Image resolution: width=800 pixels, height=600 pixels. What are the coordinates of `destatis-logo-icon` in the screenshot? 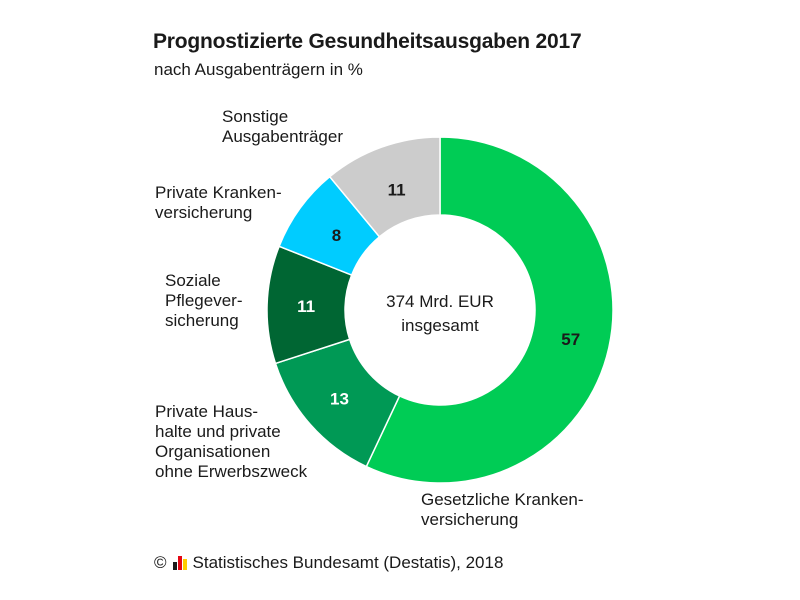 It's located at (179, 563).